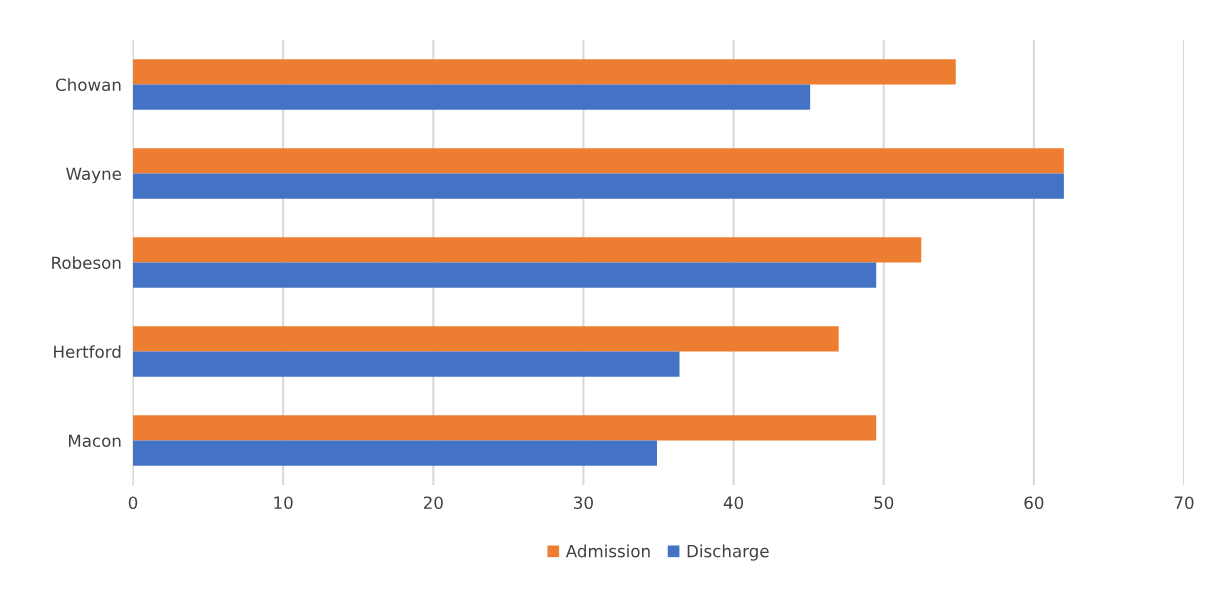 This screenshot has width=1220, height=602. I want to click on y-tick-label: Hertford, so click(87, 352).